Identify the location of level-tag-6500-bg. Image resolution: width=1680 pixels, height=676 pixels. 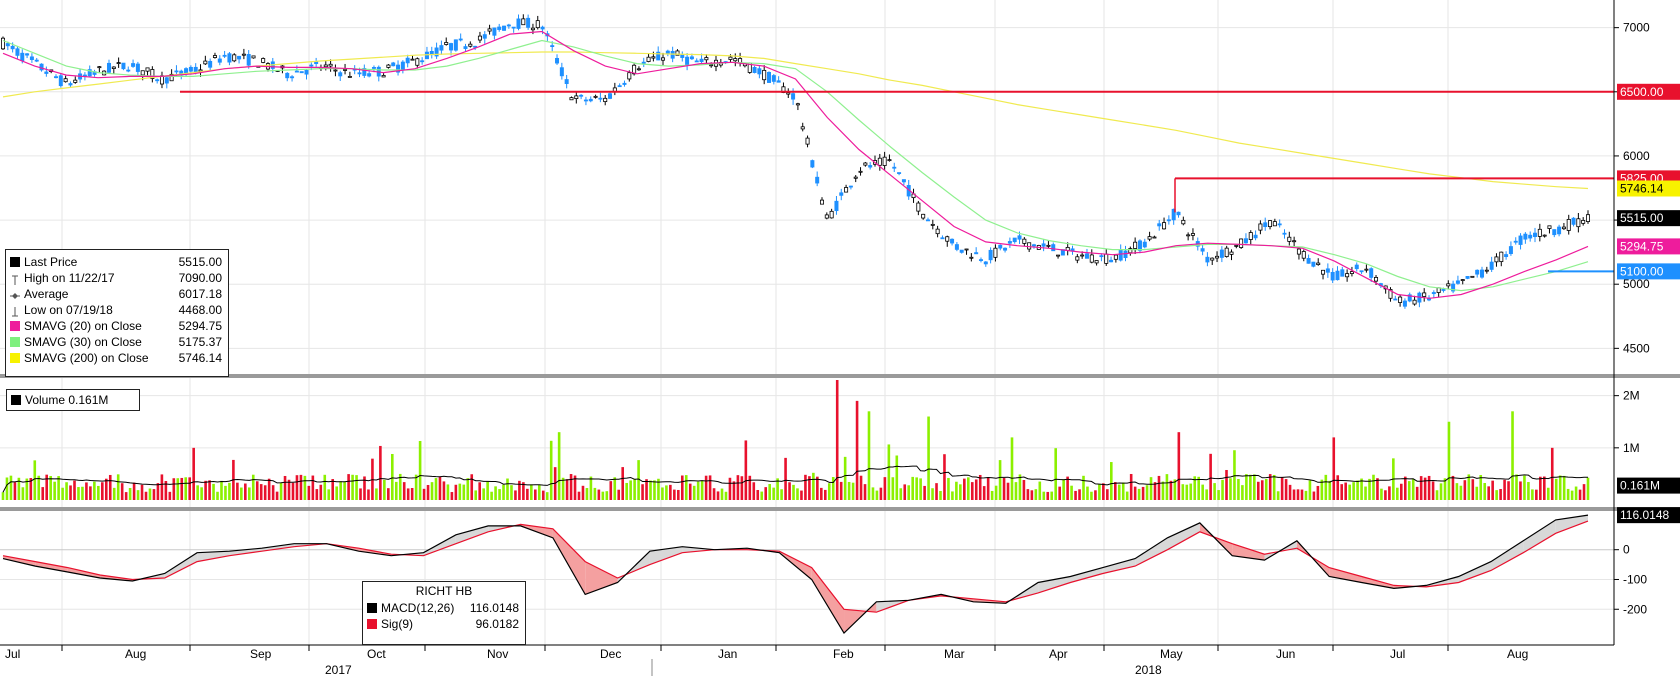
(1648, 91).